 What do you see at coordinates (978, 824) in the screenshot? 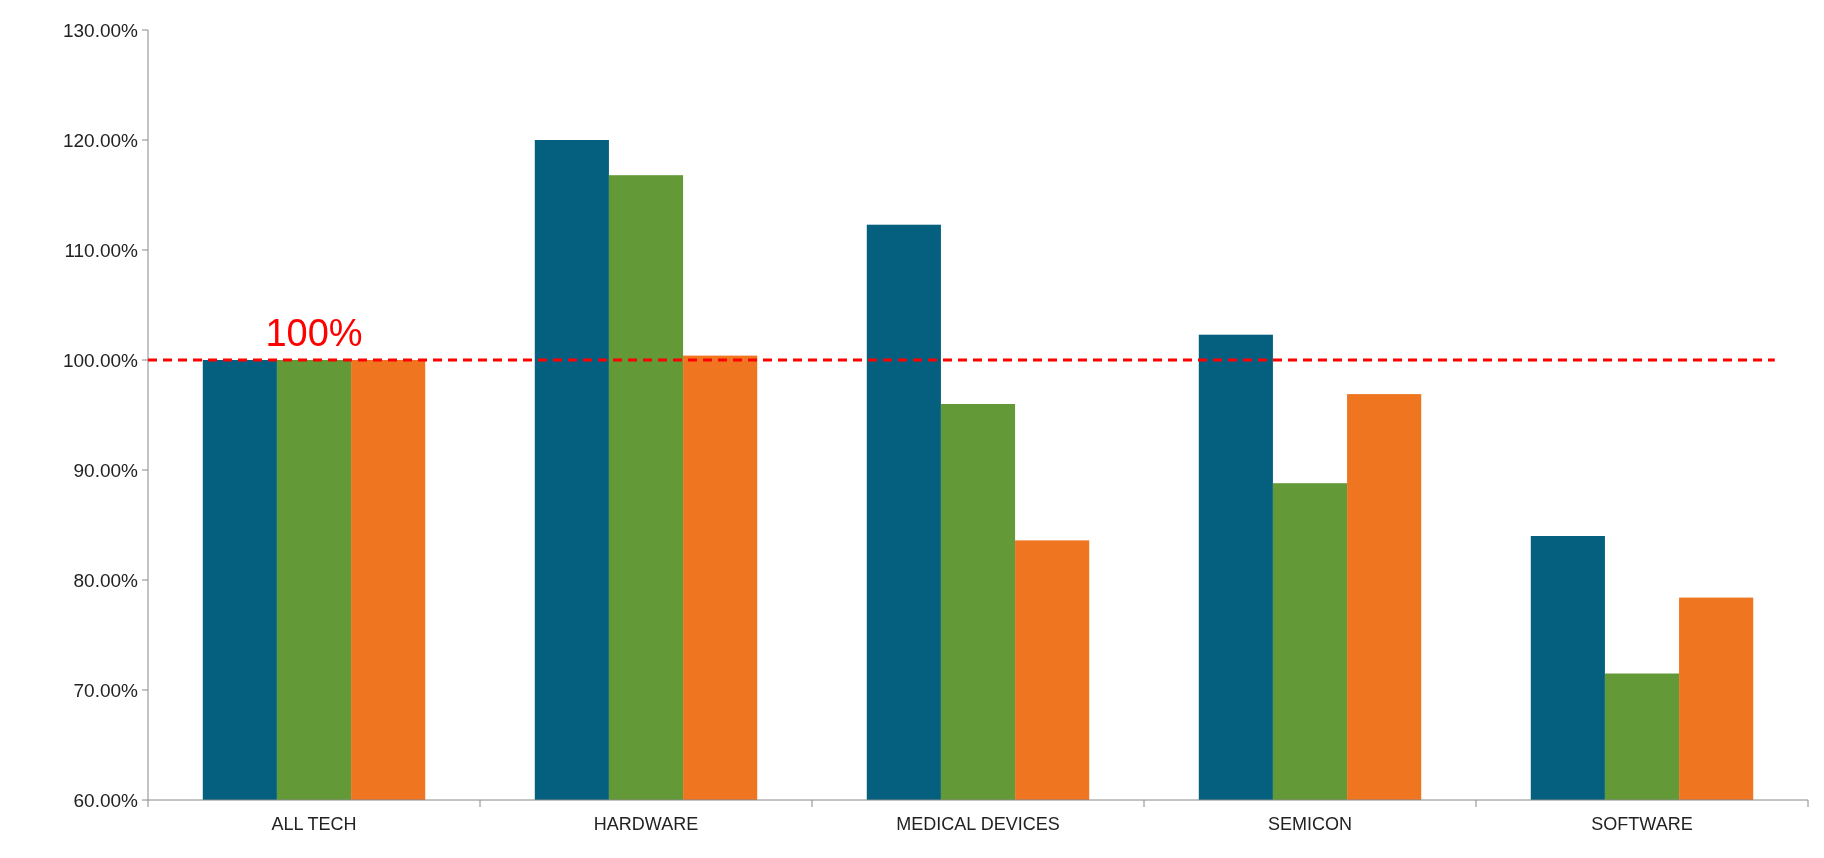
I see `x-tick-label: MEDICAL DEVICES` at bounding box center [978, 824].